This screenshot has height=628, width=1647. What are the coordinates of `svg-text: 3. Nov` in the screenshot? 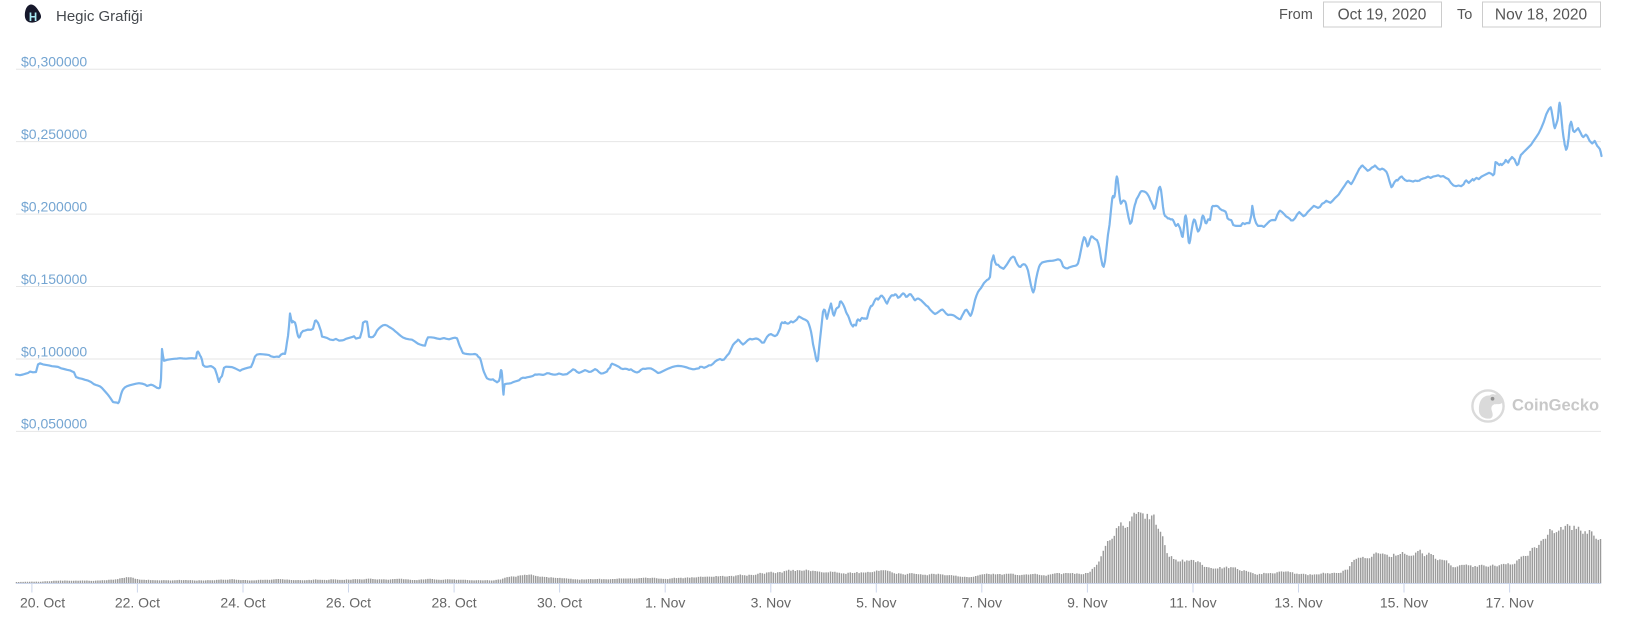 It's located at (771, 603).